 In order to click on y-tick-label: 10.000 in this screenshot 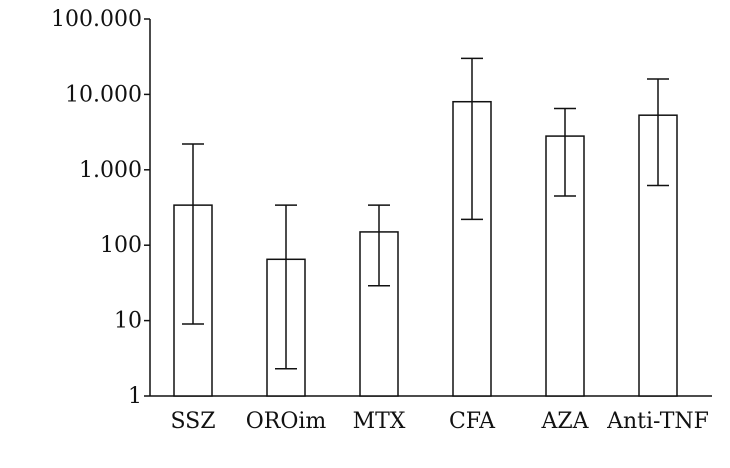, I will do `click(103, 94)`.